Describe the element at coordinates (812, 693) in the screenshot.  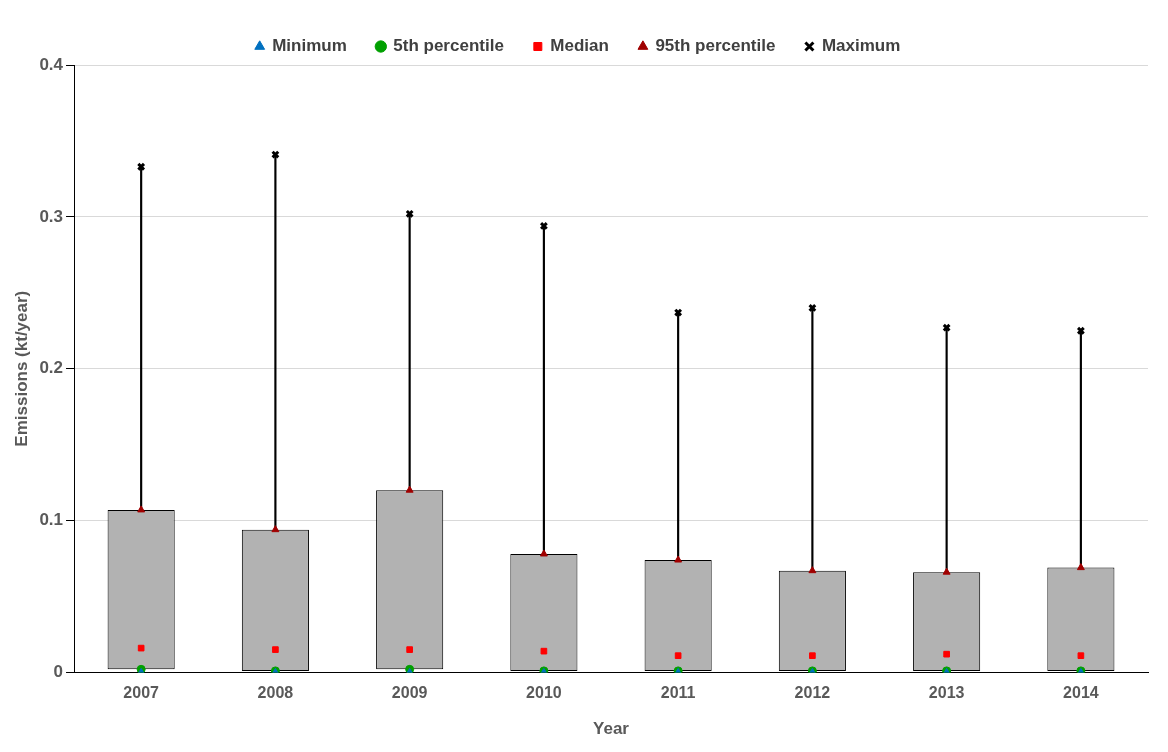
I see `x-tick-label: 2012` at that location.